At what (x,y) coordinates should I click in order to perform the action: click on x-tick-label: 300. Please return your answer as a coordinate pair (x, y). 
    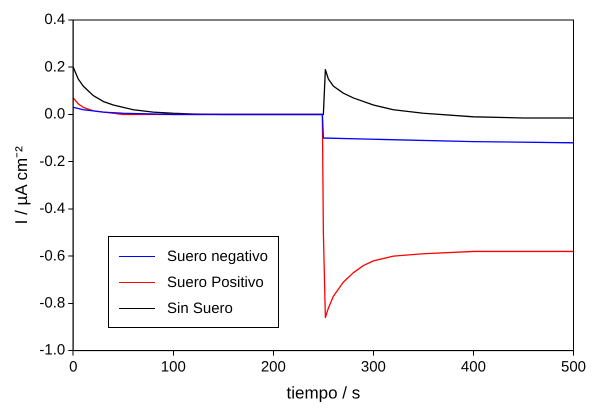
    Looking at the image, I should click on (373, 367).